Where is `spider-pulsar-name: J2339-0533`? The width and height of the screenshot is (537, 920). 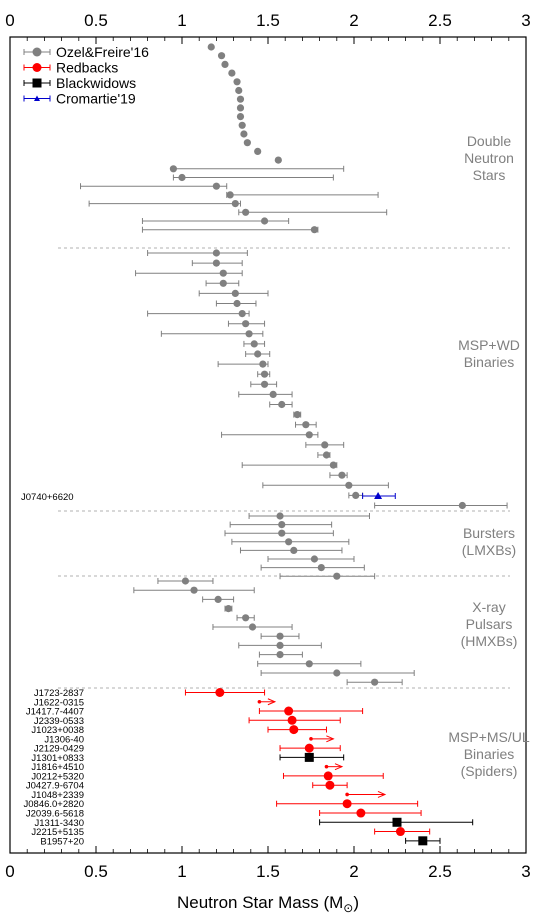 spider-pulsar-name: J2339-0533 is located at coordinates (59, 721).